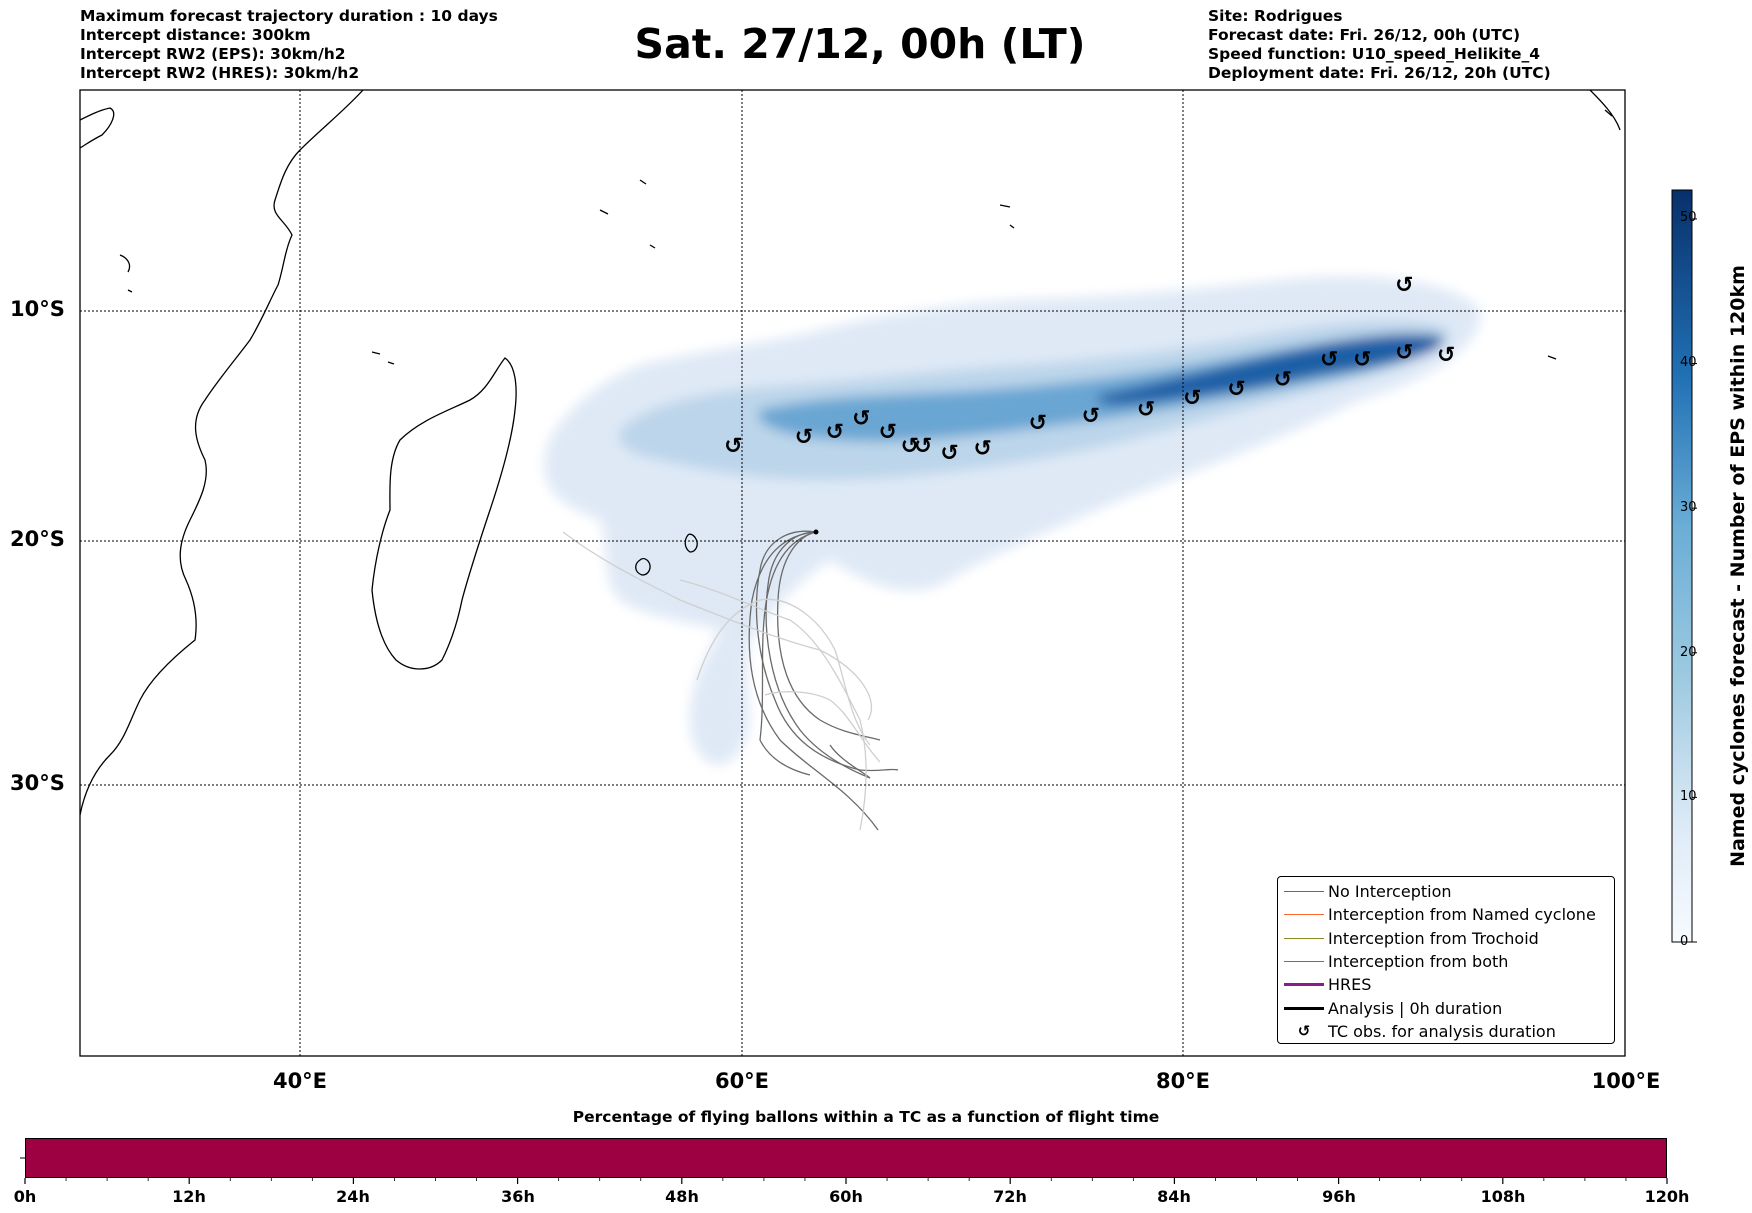 This screenshot has width=1752, height=1213. I want to click on trajectory-lines, so click(730, 680).